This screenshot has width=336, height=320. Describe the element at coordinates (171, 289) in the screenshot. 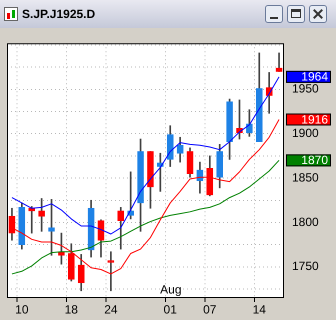

I see `annotation: Aug` at that location.